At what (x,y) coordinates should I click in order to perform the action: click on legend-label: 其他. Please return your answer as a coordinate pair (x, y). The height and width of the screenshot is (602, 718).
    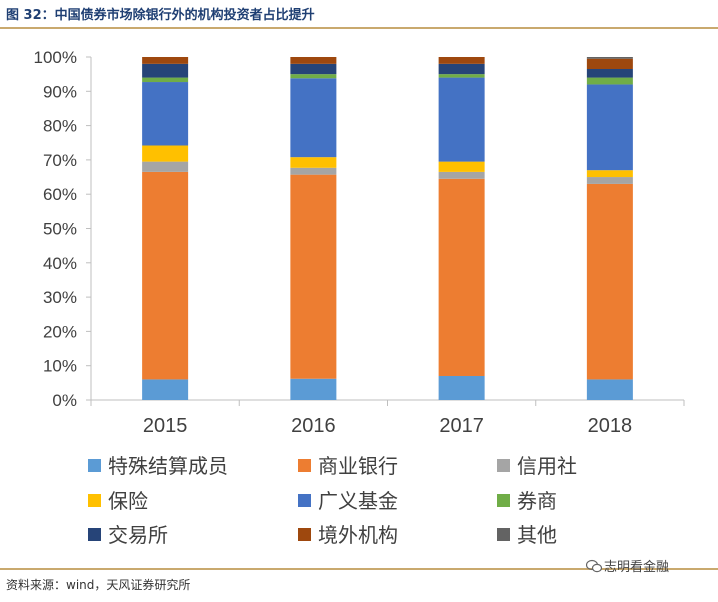
    Looking at the image, I should click on (537, 535).